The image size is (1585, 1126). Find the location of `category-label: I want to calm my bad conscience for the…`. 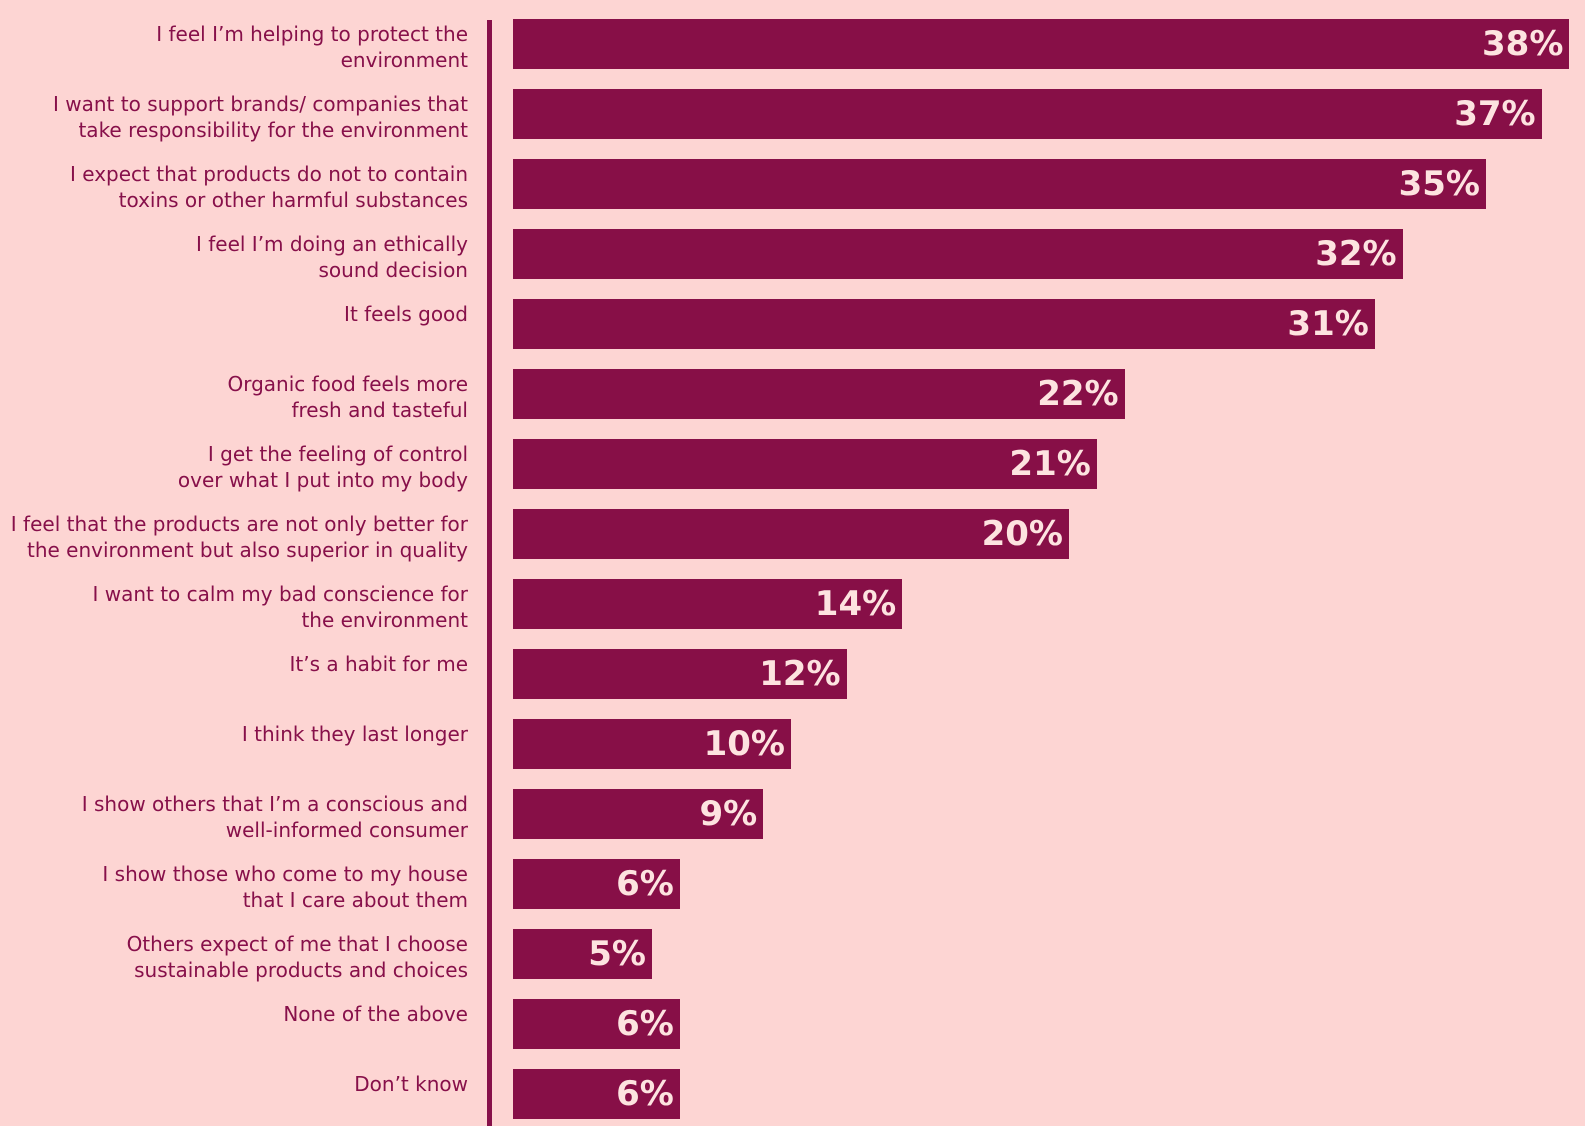

category-label: I want to calm my bad conscience for the… is located at coordinates (280, 607).